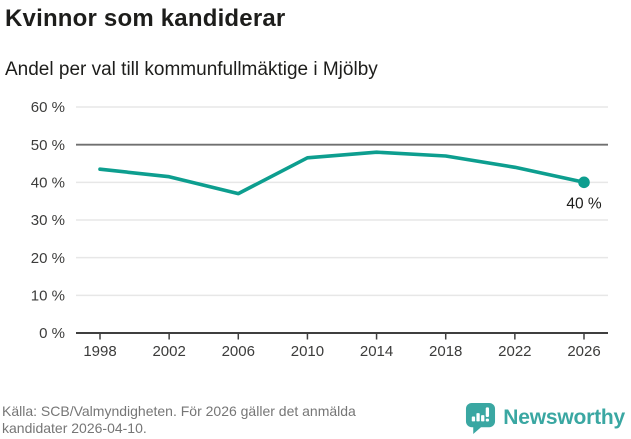 The image size is (631, 439). Describe the element at coordinates (584, 182) in the screenshot. I see `end-point-marker` at that location.